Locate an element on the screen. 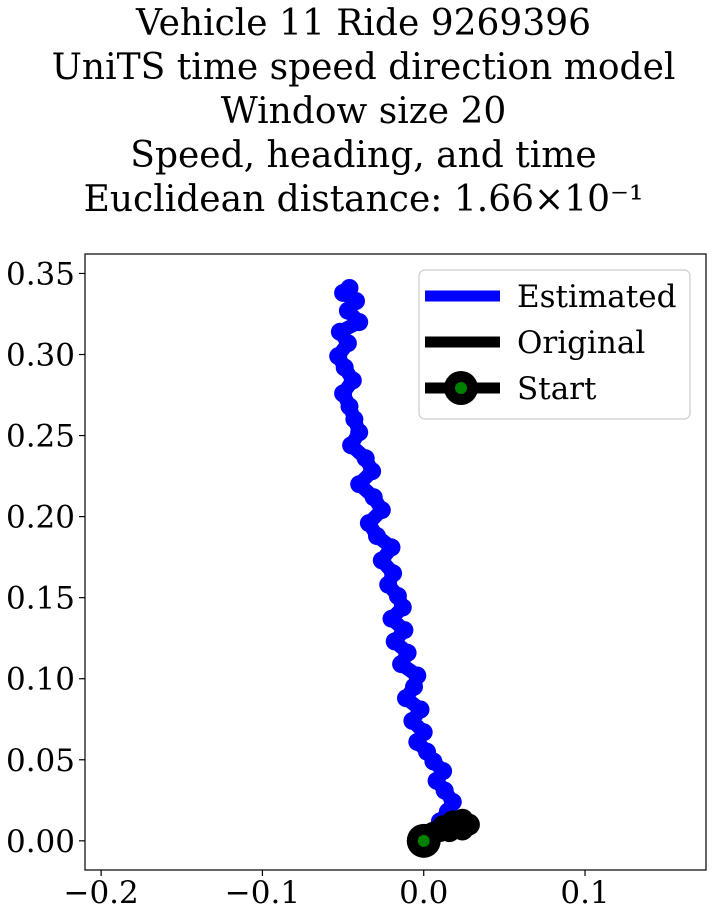  x-tick-label: 0.0 is located at coordinates (423, 893).